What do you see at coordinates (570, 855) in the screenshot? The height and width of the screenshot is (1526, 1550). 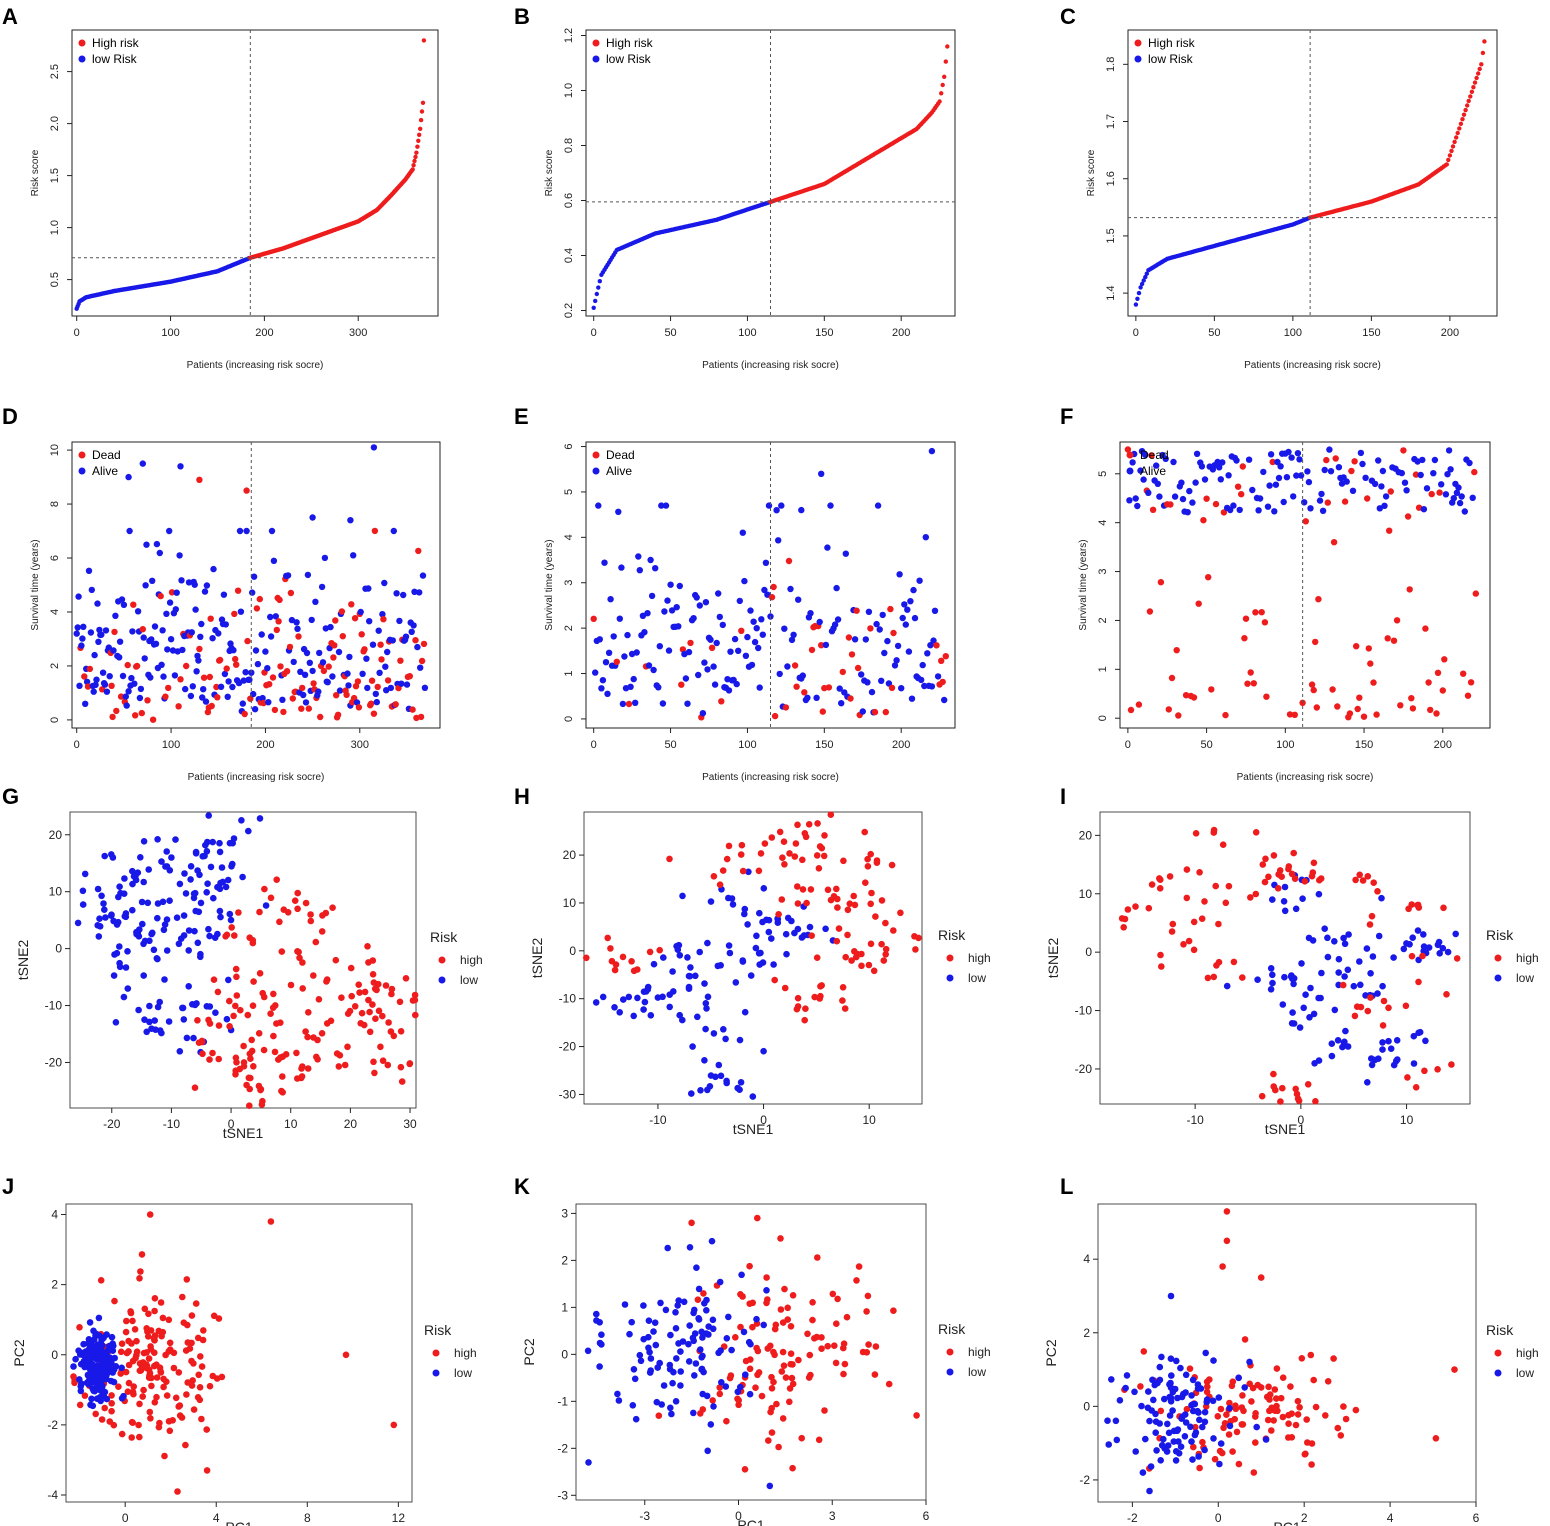 I see `y-tick-label: 20` at bounding box center [570, 855].